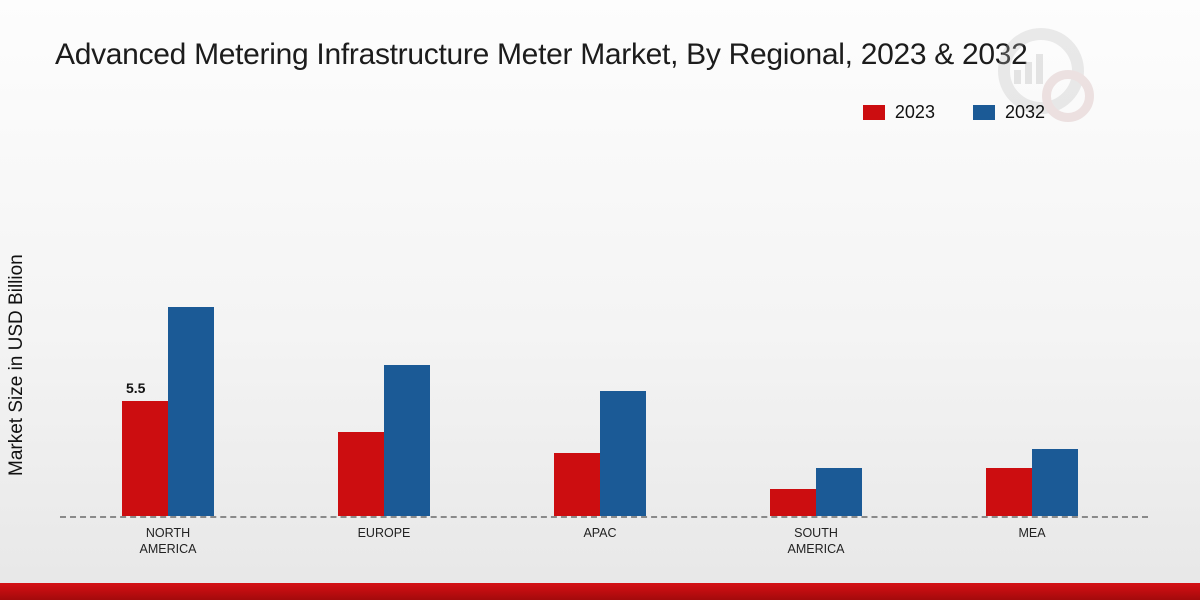 The height and width of the screenshot is (600, 1200). Describe the element at coordinates (873, 112) in the screenshot. I see `legend-swatch-2023` at that location.